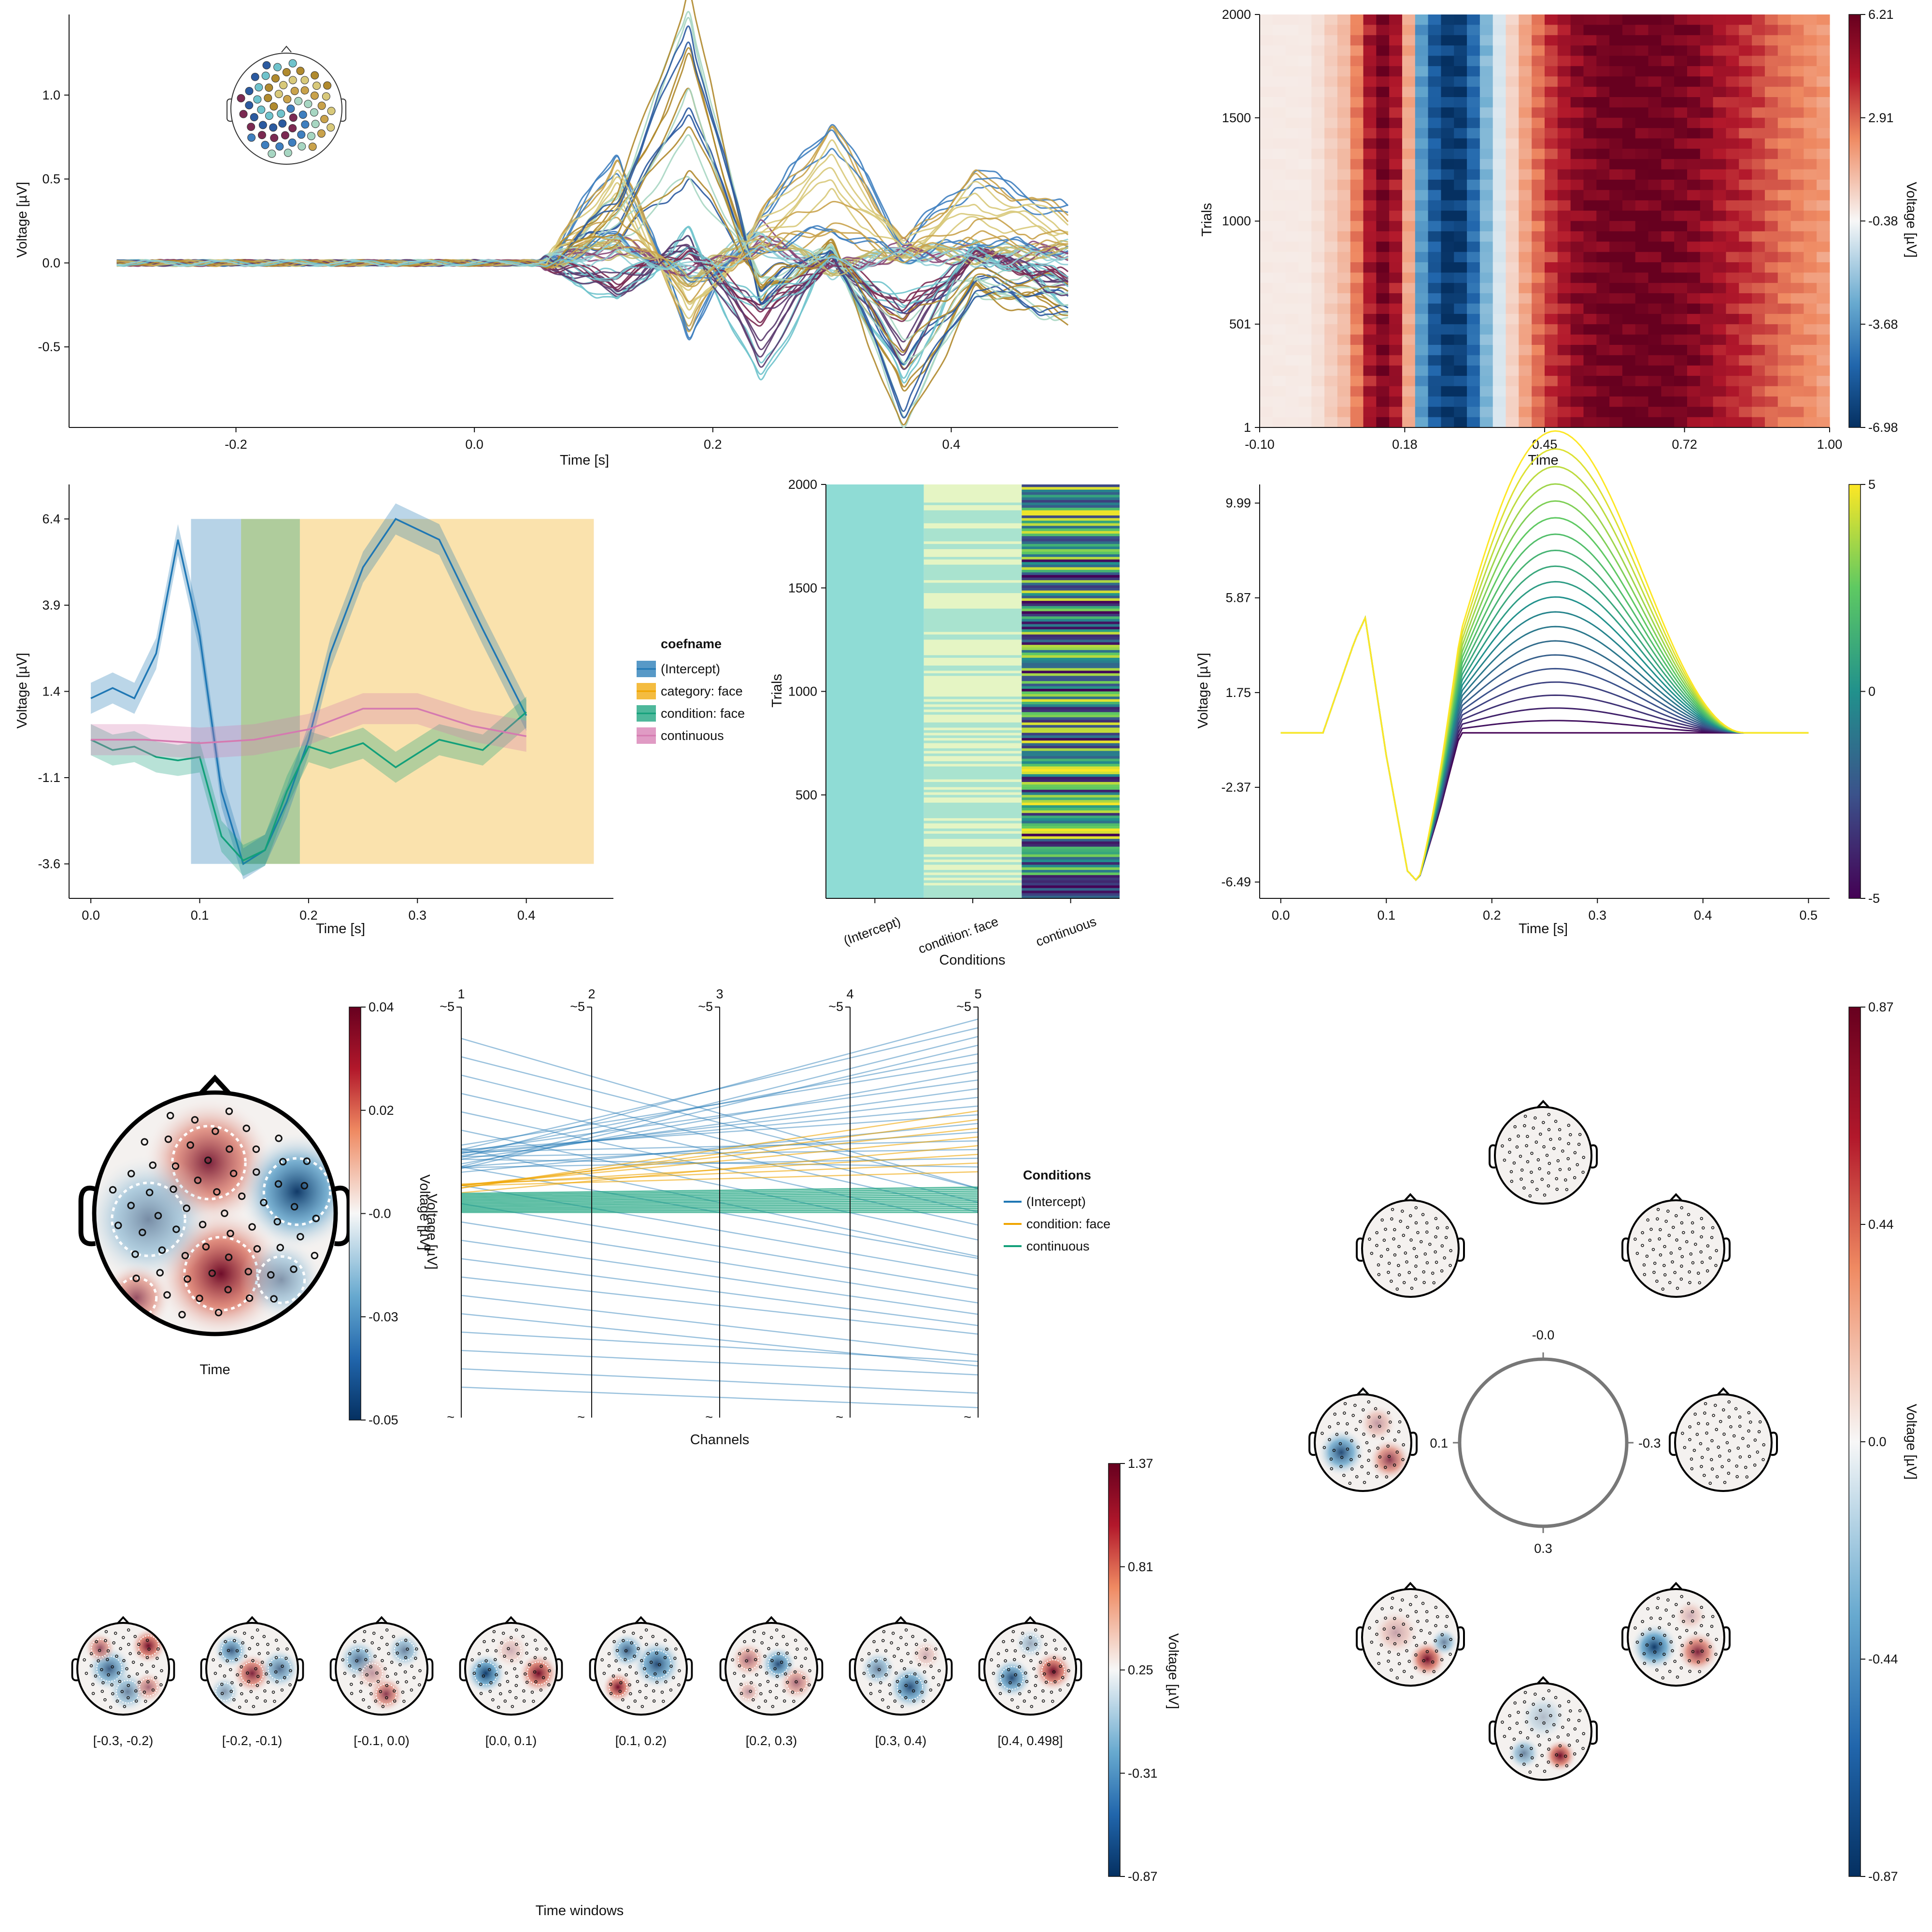 The width and height of the screenshot is (1932, 1932). I want to click on effects-line, so click(1544, 699).